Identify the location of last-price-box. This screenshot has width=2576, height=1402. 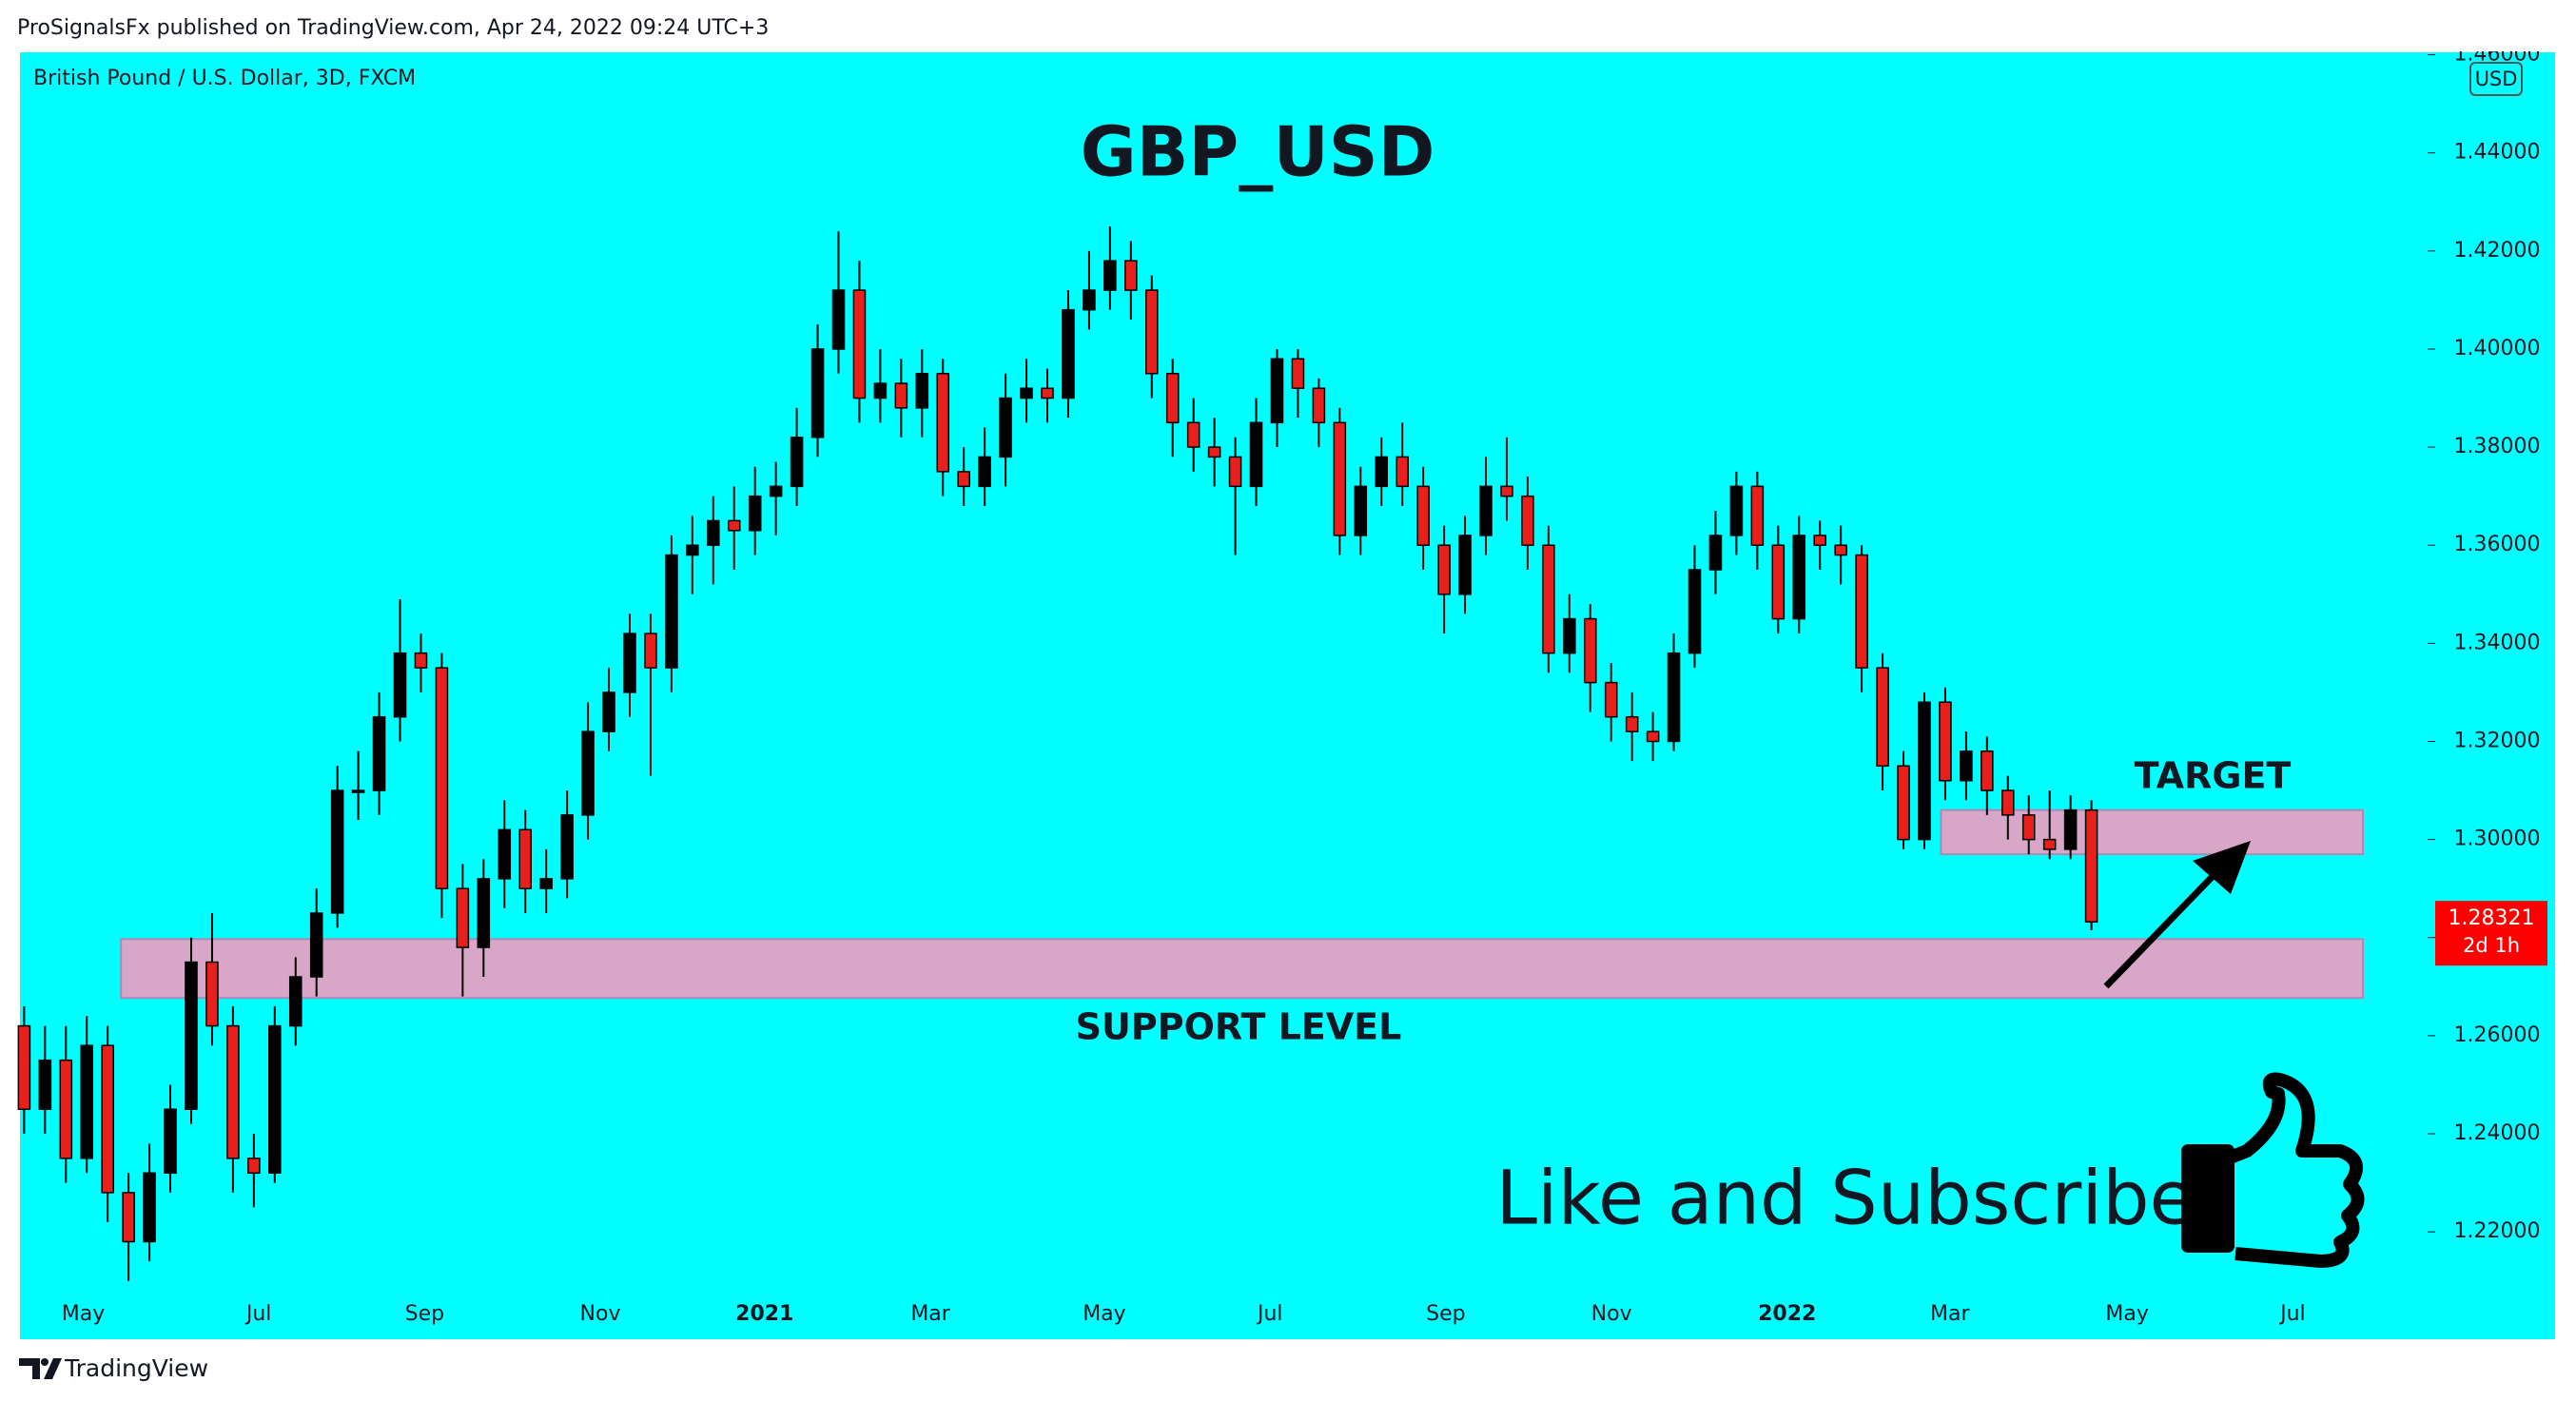
(2491, 933).